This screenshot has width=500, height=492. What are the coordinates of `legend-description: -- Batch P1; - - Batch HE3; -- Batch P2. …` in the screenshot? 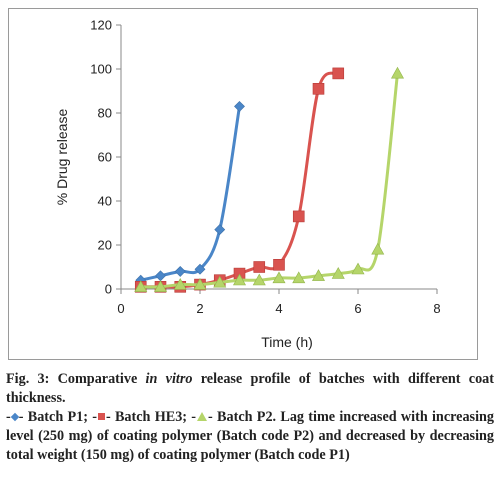 It's located at (250, 436).